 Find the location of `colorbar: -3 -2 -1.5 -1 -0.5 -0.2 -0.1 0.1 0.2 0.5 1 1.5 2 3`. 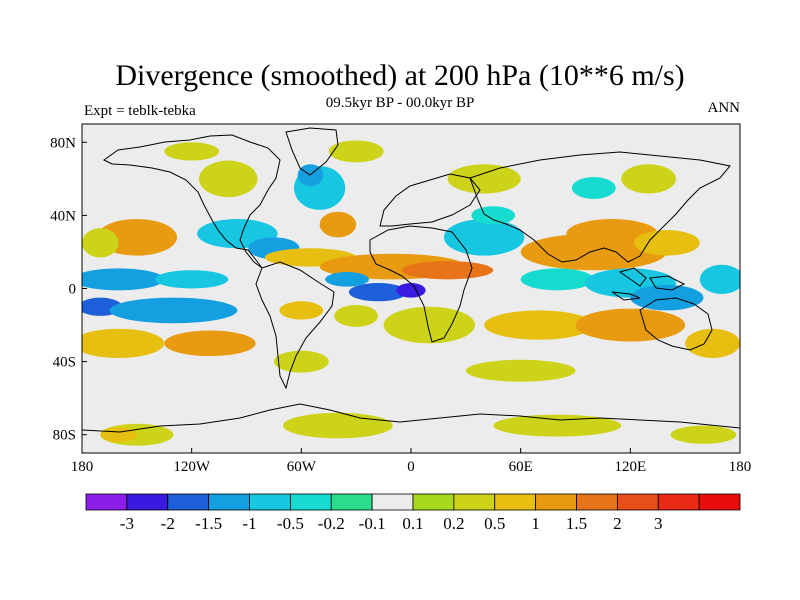

colorbar: -3 -2 -1.5 -1 -0.5 -0.2 -0.1 0.1 0.2 0.5 1 1.5 2 3 is located at coordinates (413, 513).